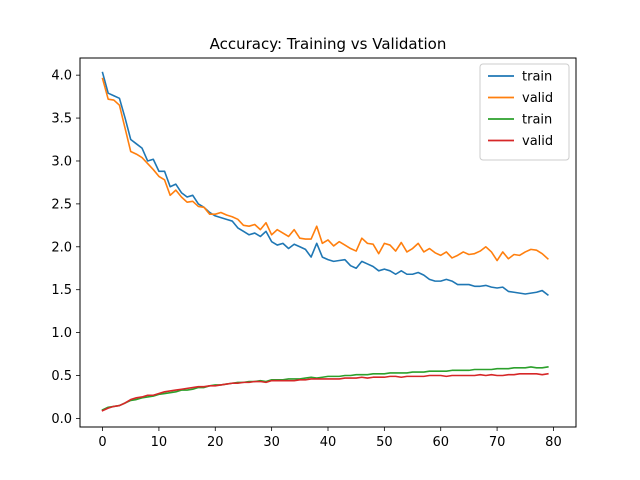  I want to click on x-tick-label: 80, so click(553, 442).